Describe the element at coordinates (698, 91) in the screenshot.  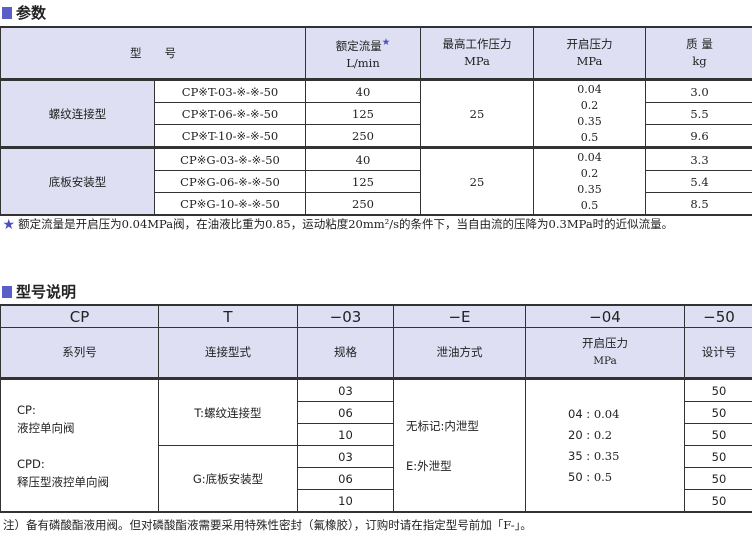
I see `mass-cell: 3.0` at that location.